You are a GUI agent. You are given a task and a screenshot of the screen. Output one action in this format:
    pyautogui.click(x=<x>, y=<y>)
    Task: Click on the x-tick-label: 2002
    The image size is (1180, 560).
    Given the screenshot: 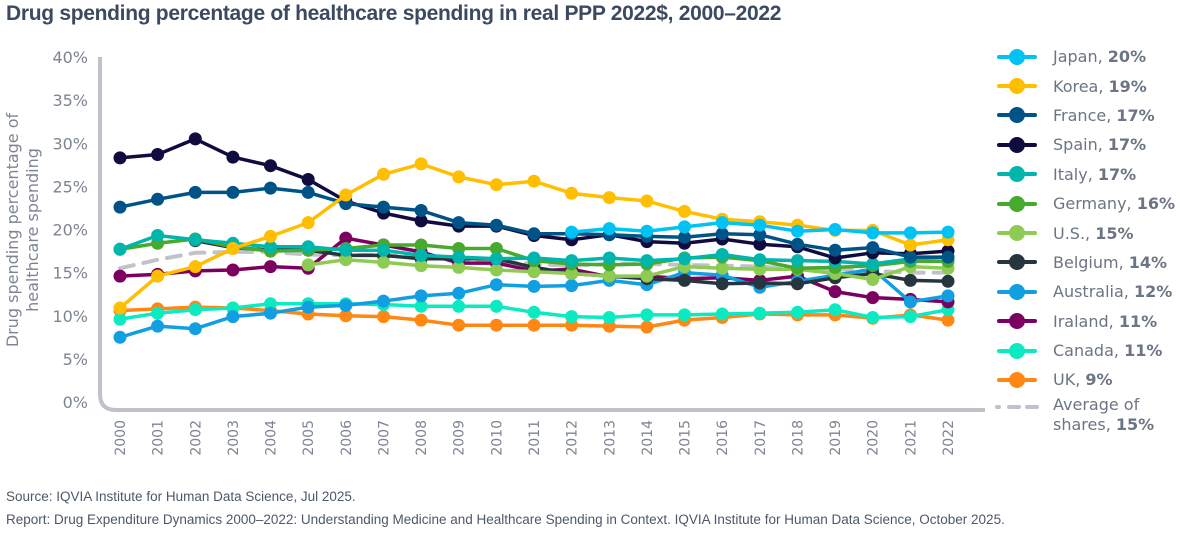 What is the action you would take?
    pyautogui.click(x=196, y=438)
    